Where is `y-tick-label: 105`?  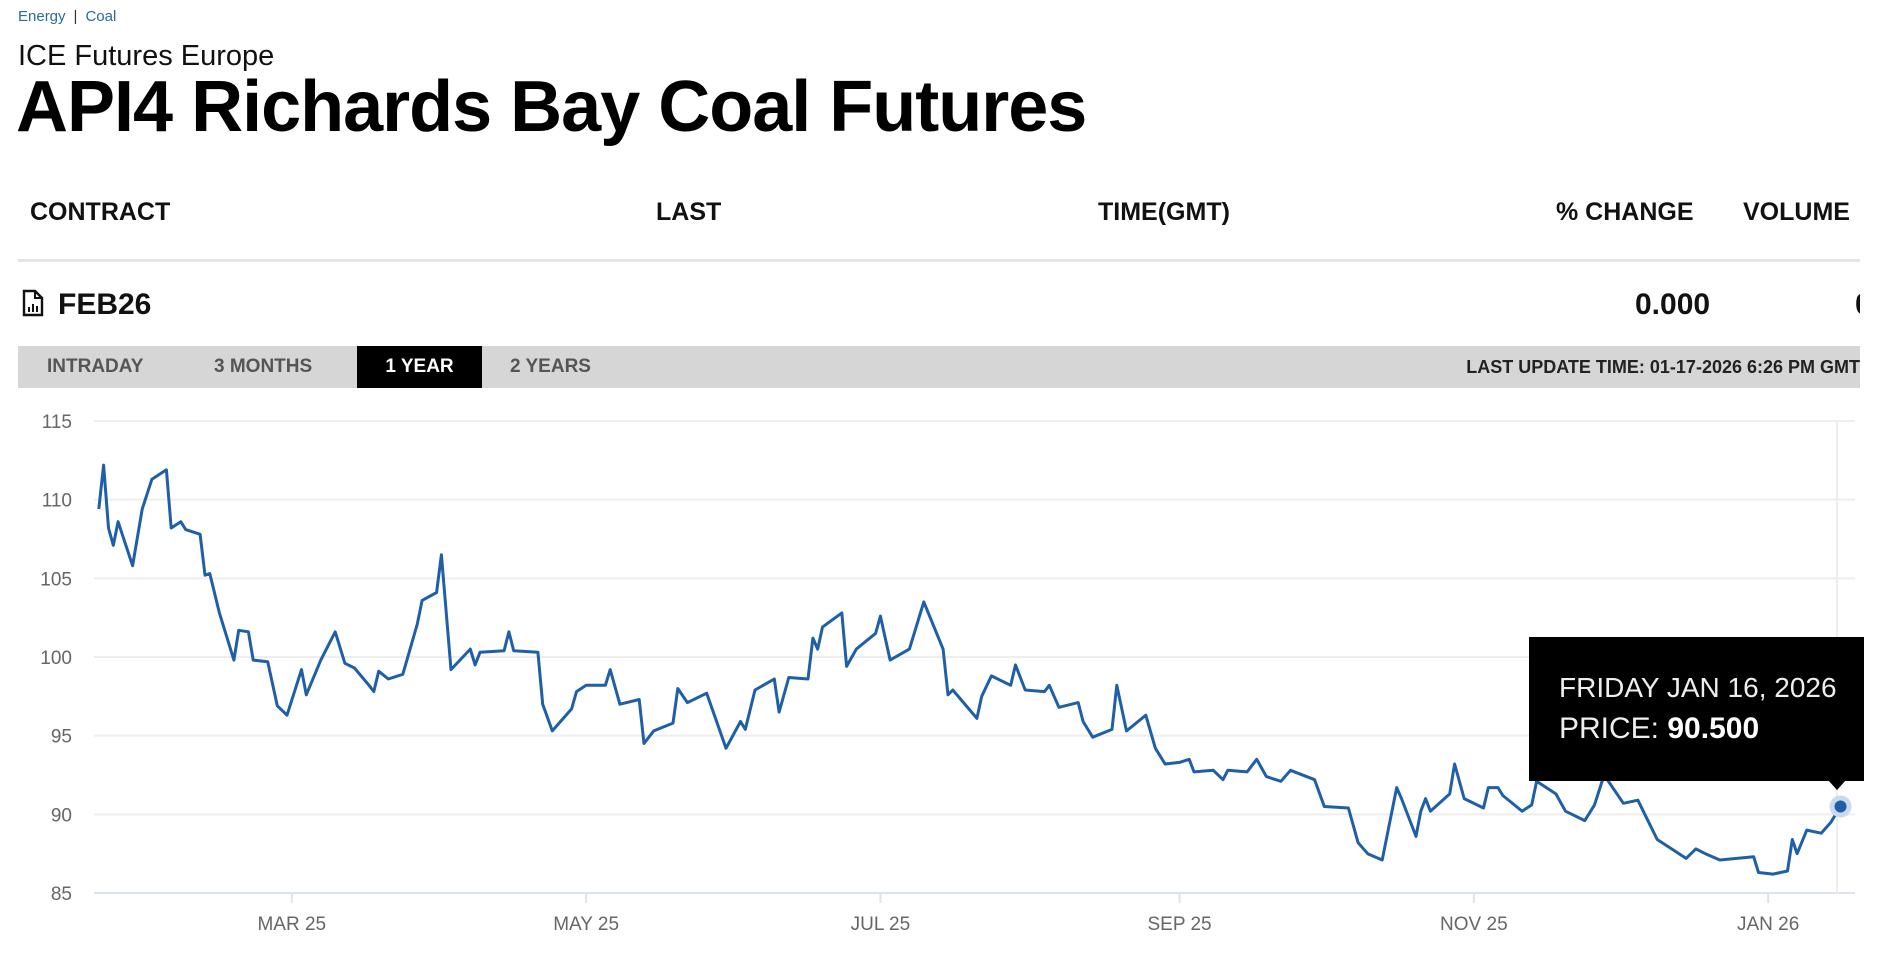
y-tick-label: 105 is located at coordinates (56, 579).